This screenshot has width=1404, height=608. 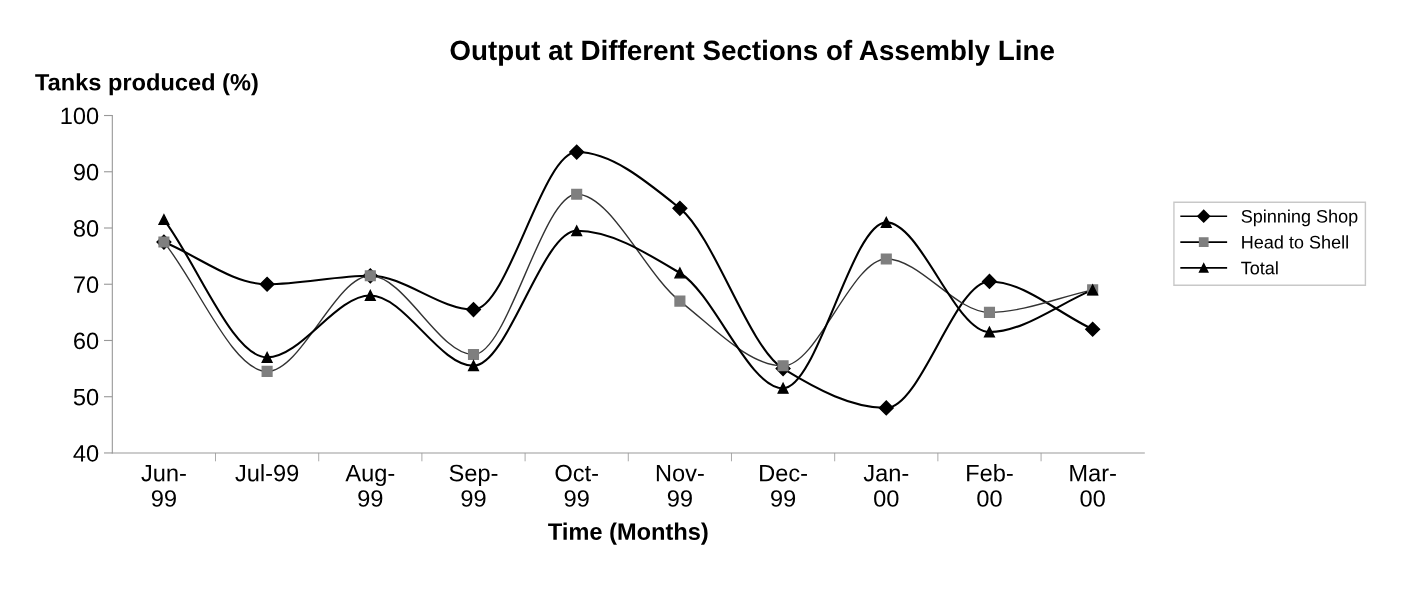 I want to click on y-tick-label: 60, so click(x=86, y=341).